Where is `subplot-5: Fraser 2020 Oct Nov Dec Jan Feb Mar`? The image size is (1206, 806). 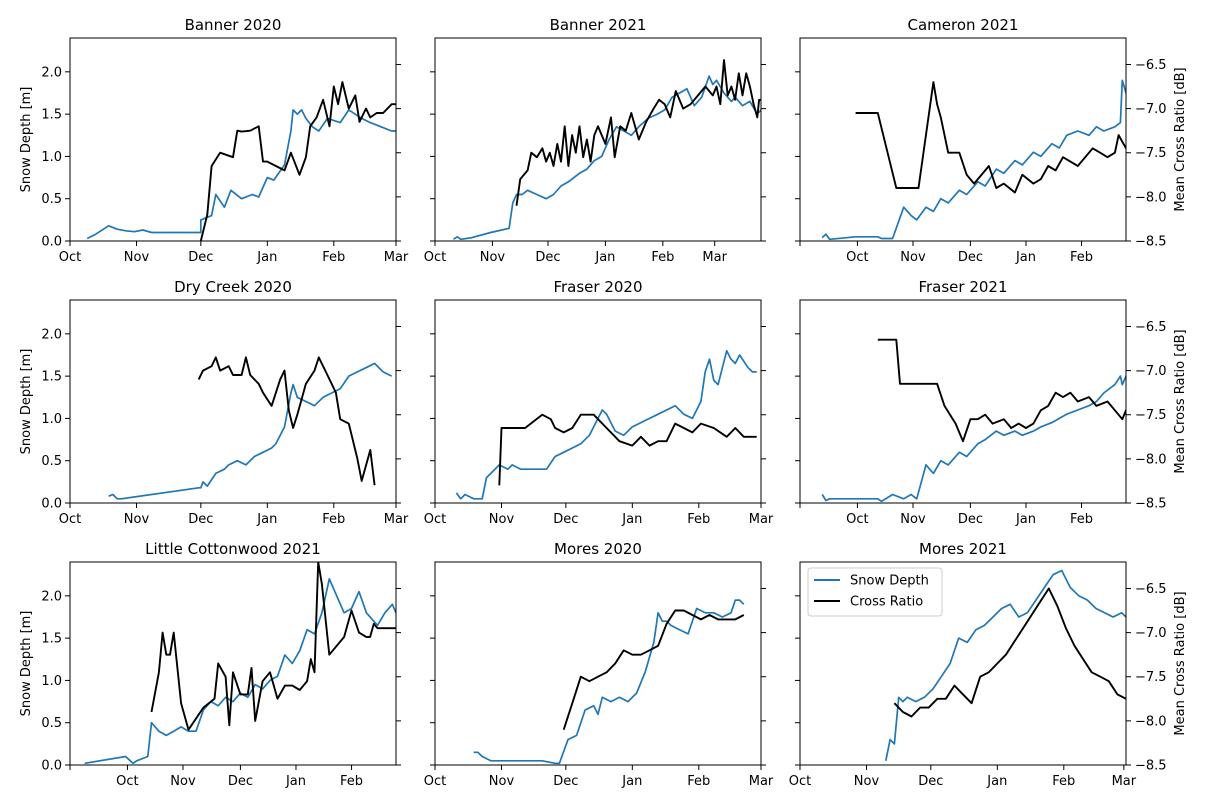
subplot-5: Fraser 2020 Oct Nov Dec Jan Feb Mar is located at coordinates (599, 402).